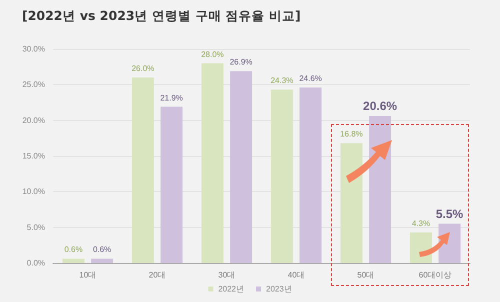 This screenshot has height=302, width=500. What do you see at coordinates (351, 134) in the screenshot?
I see `data-label: 16.8%` at bounding box center [351, 134].